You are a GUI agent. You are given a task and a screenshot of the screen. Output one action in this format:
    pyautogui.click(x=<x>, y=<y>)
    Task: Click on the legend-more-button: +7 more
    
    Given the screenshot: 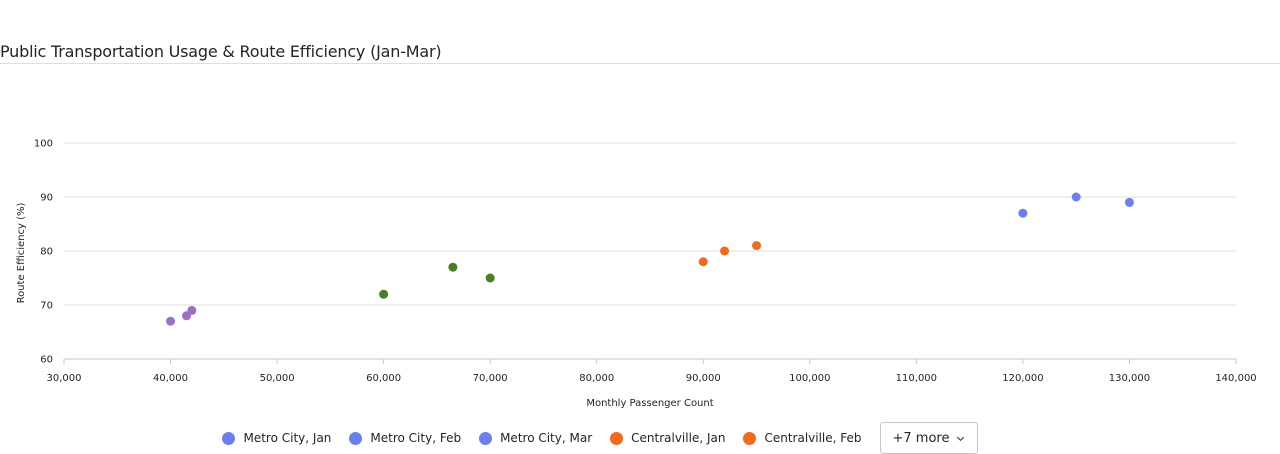 What is the action you would take?
    pyautogui.click(x=928, y=438)
    